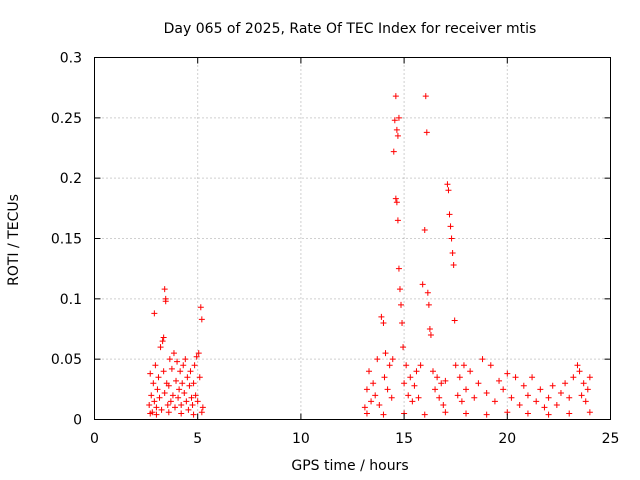  Describe the element at coordinates (354, 439) in the screenshot. I see `x-tick-labels: 0 5 10 15 20 25` at that location.